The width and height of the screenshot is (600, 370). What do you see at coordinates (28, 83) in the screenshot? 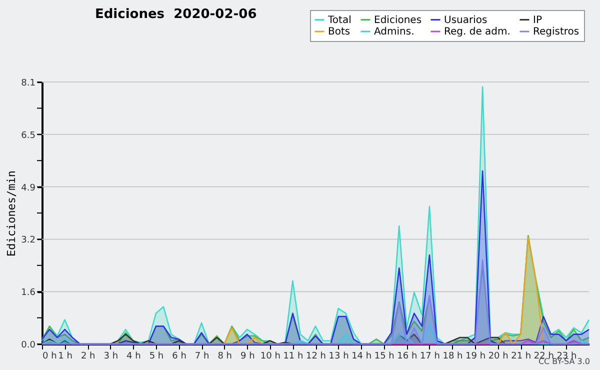
I see `y-tick-label: 8.1` at bounding box center [28, 83].